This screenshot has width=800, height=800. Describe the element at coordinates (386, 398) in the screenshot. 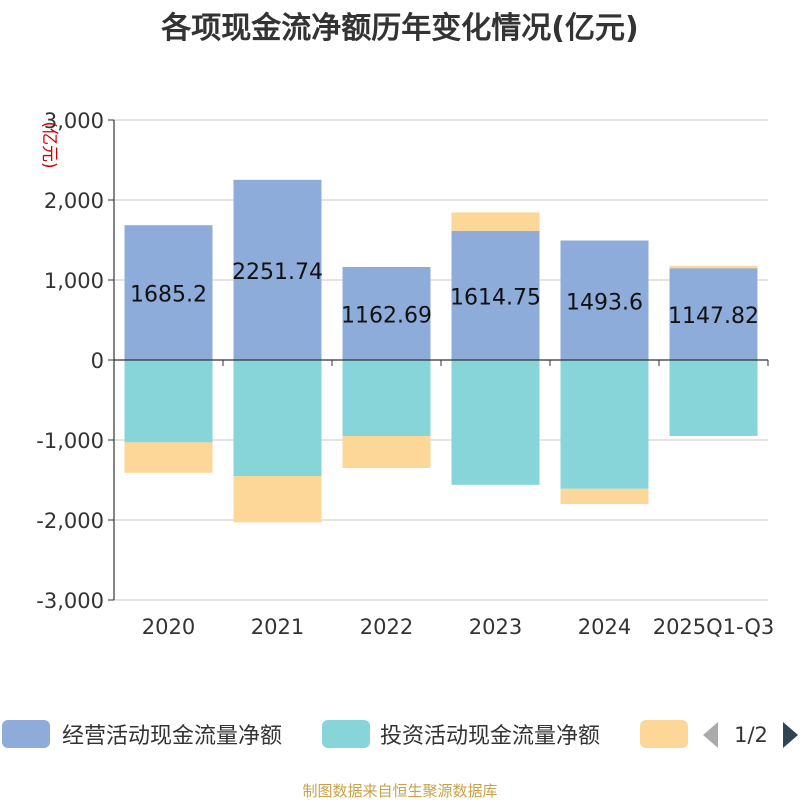

I see `bar-series2-2022` at that location.